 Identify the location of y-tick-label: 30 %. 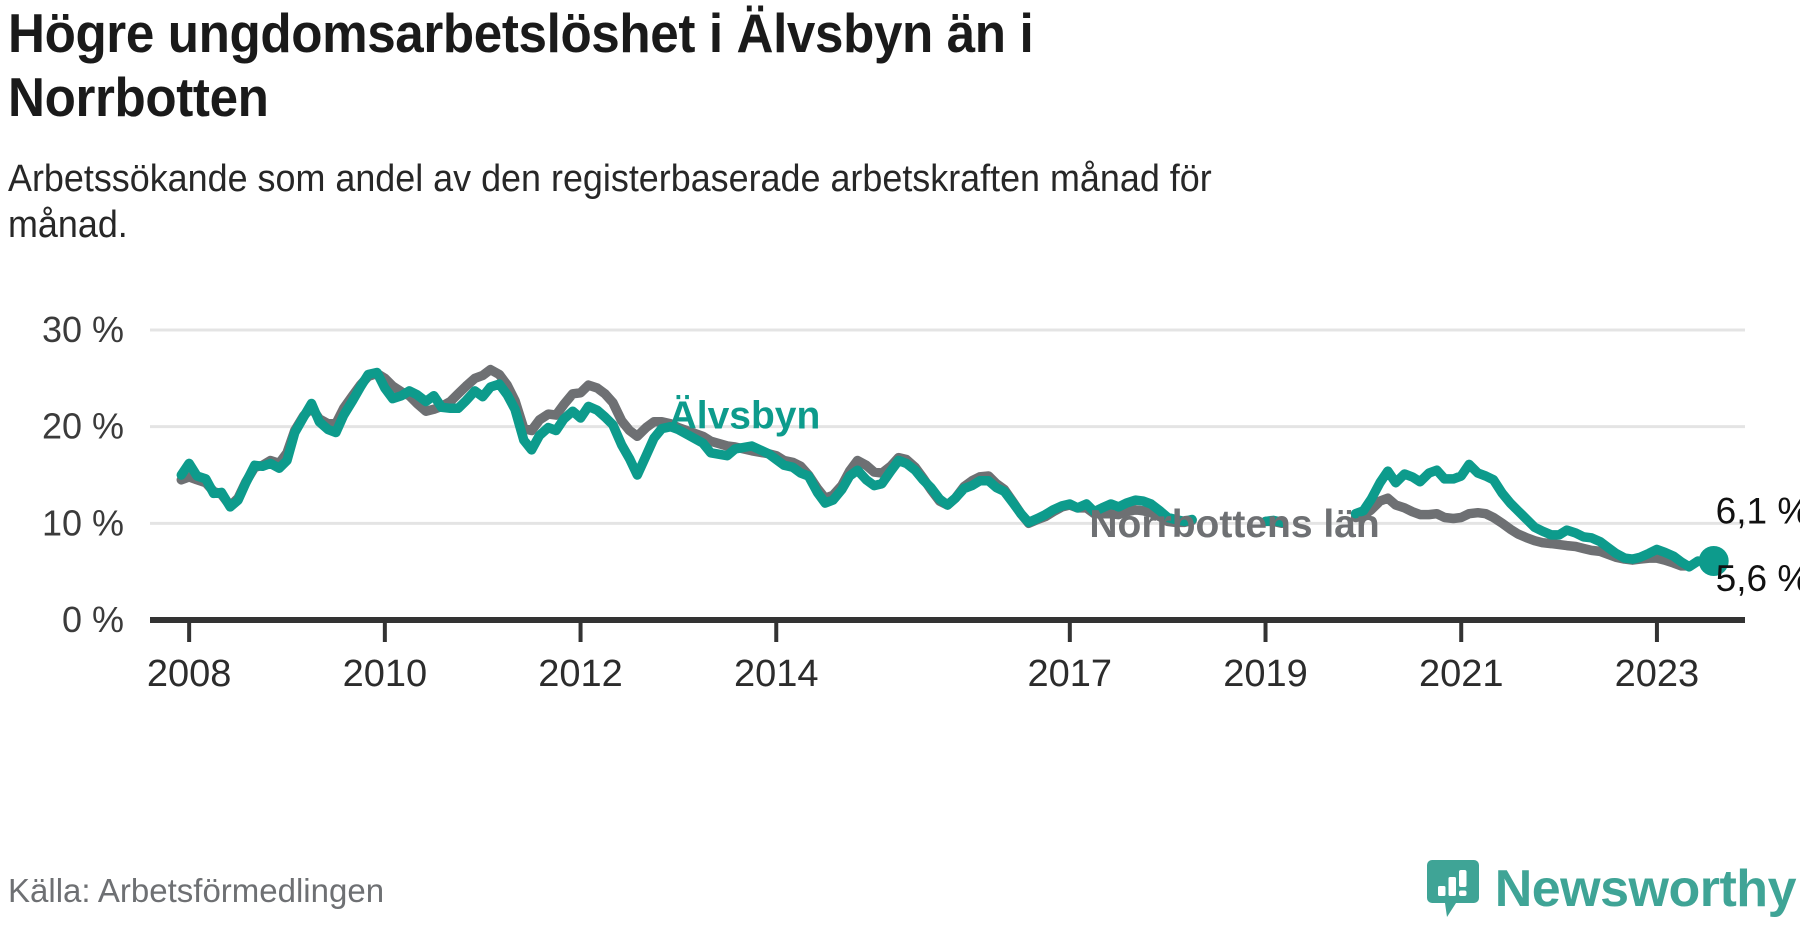
(83, 329).